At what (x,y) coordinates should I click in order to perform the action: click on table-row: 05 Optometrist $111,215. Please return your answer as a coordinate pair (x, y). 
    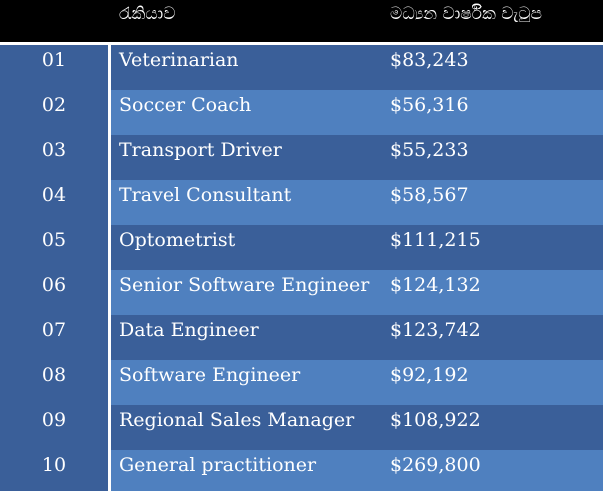
    Looking at the image, I should click on (301, 247).